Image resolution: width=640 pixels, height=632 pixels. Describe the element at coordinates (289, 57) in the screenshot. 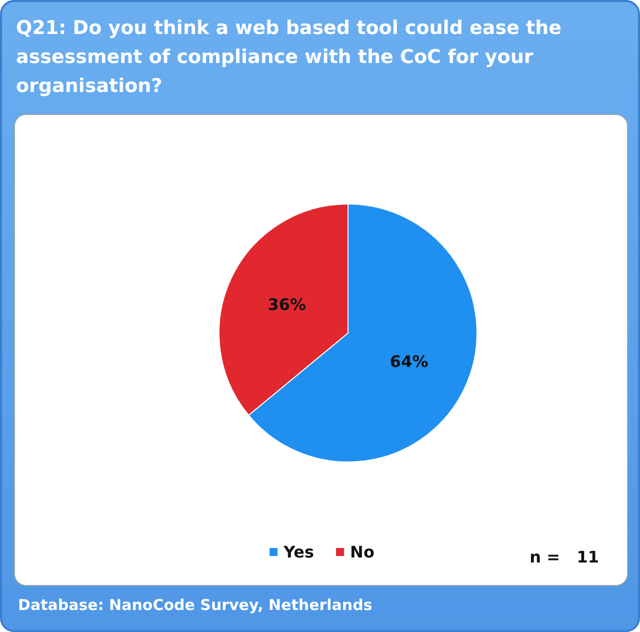

I see `chart-title: Q21: Do you think a web based tool could ease the assessment of compliance with the CoC for your organisation?` at that location.